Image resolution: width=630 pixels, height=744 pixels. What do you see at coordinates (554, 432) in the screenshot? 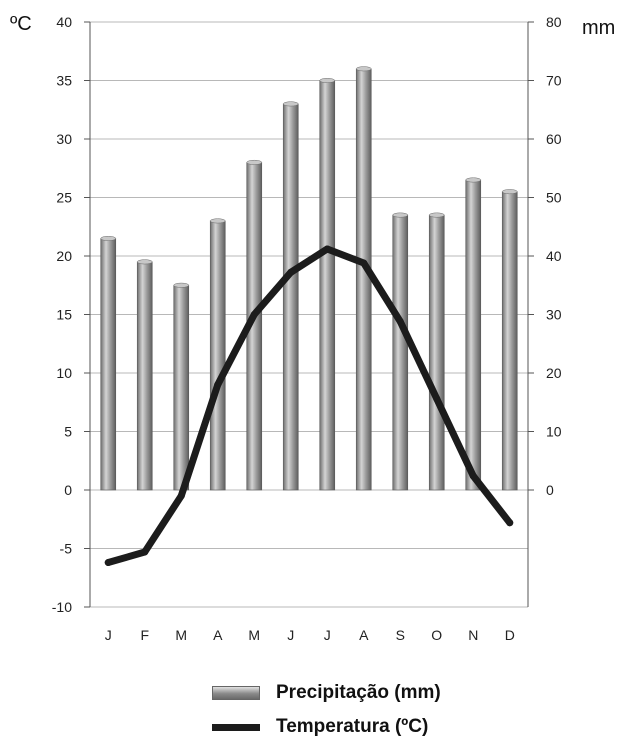
I see `right-tick-label: 10` at bounding box center [554, 432].